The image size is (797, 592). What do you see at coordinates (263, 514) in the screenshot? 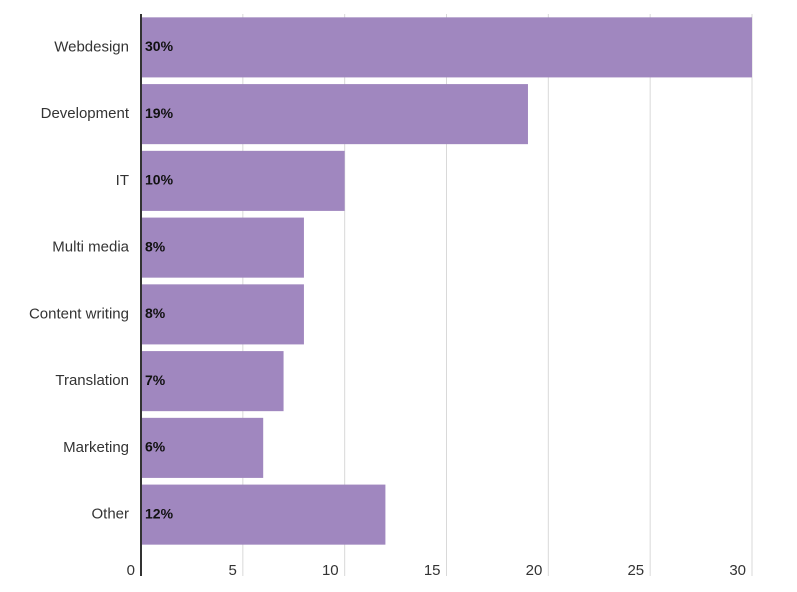
I see `bar-other` at bounding box center [263, 514].